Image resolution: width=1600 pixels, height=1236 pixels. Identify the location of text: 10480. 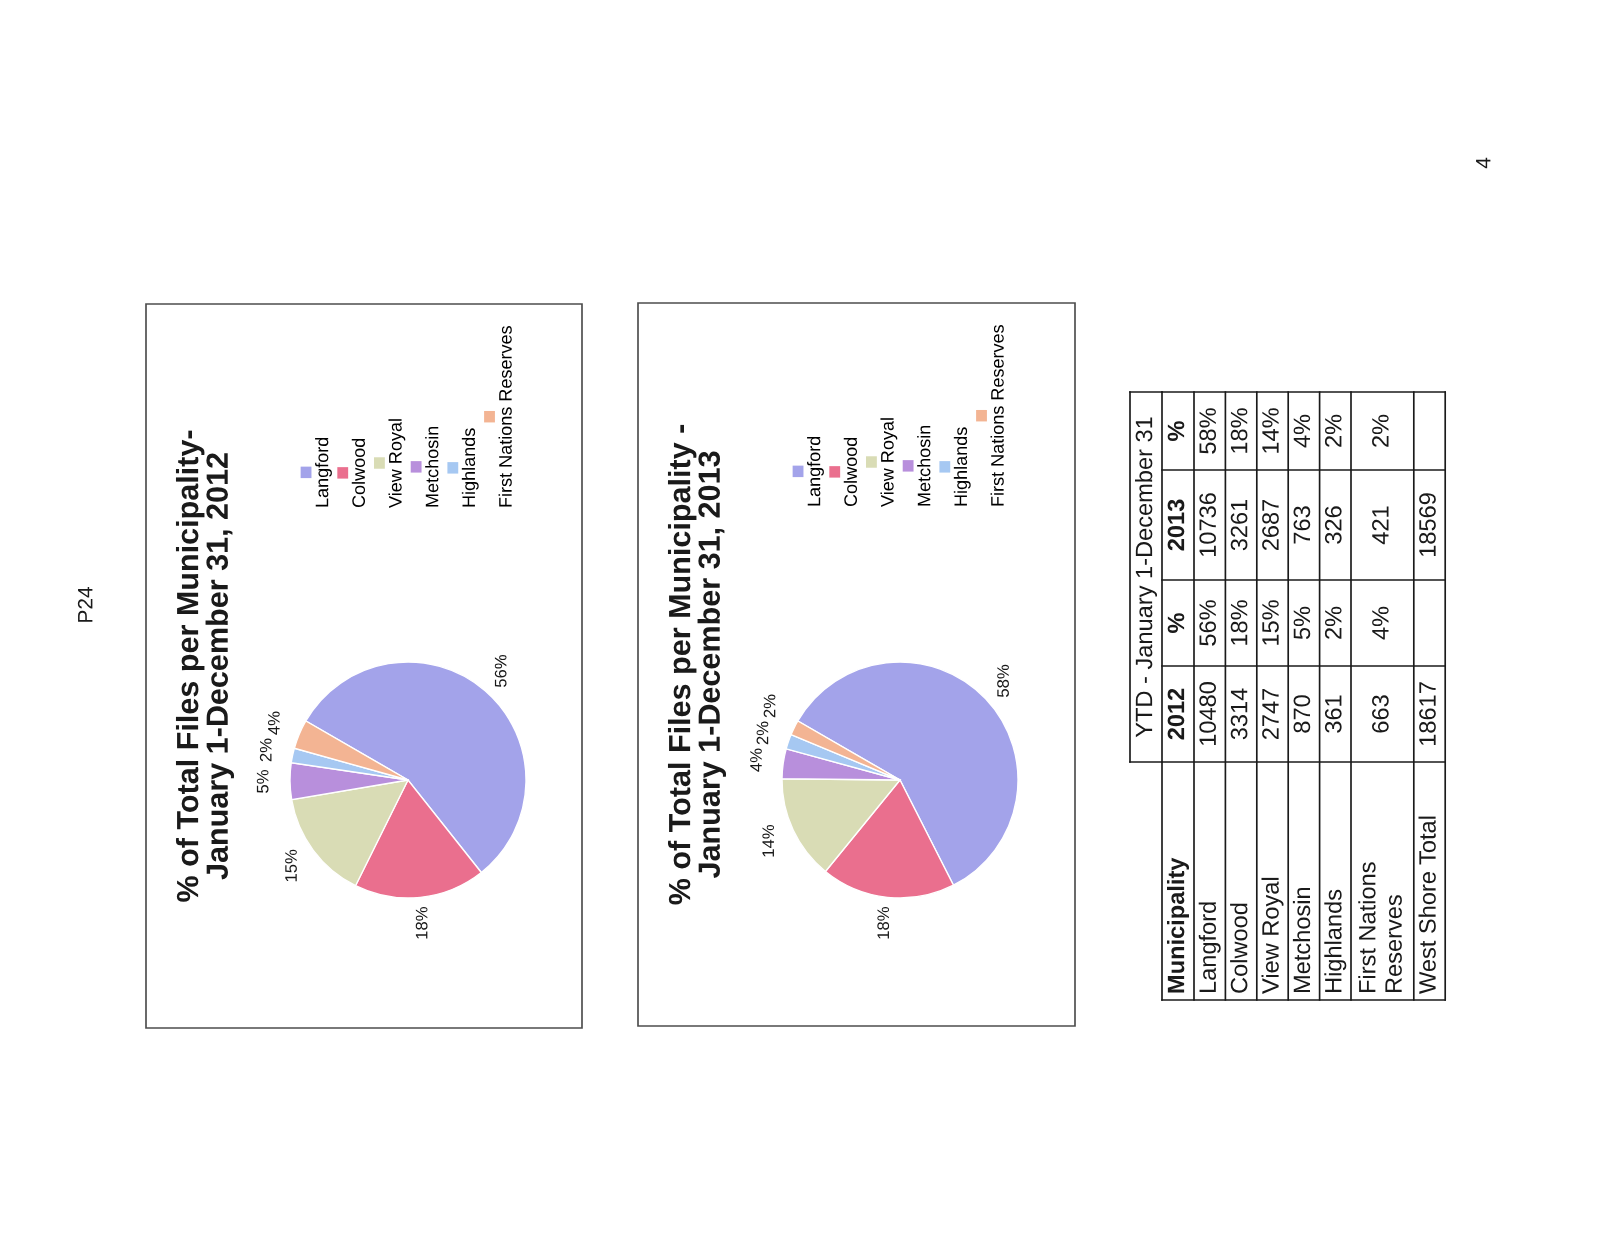
(1208, 714).